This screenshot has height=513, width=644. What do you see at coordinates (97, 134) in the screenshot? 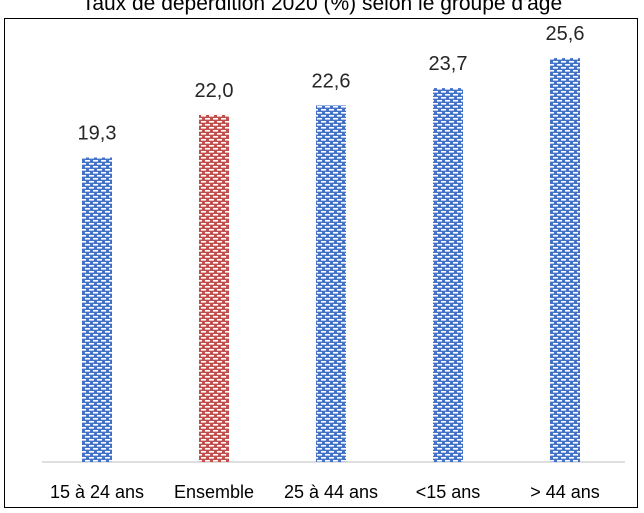
I see `value-label-0: 19,3` at bounding box center [97, 134].